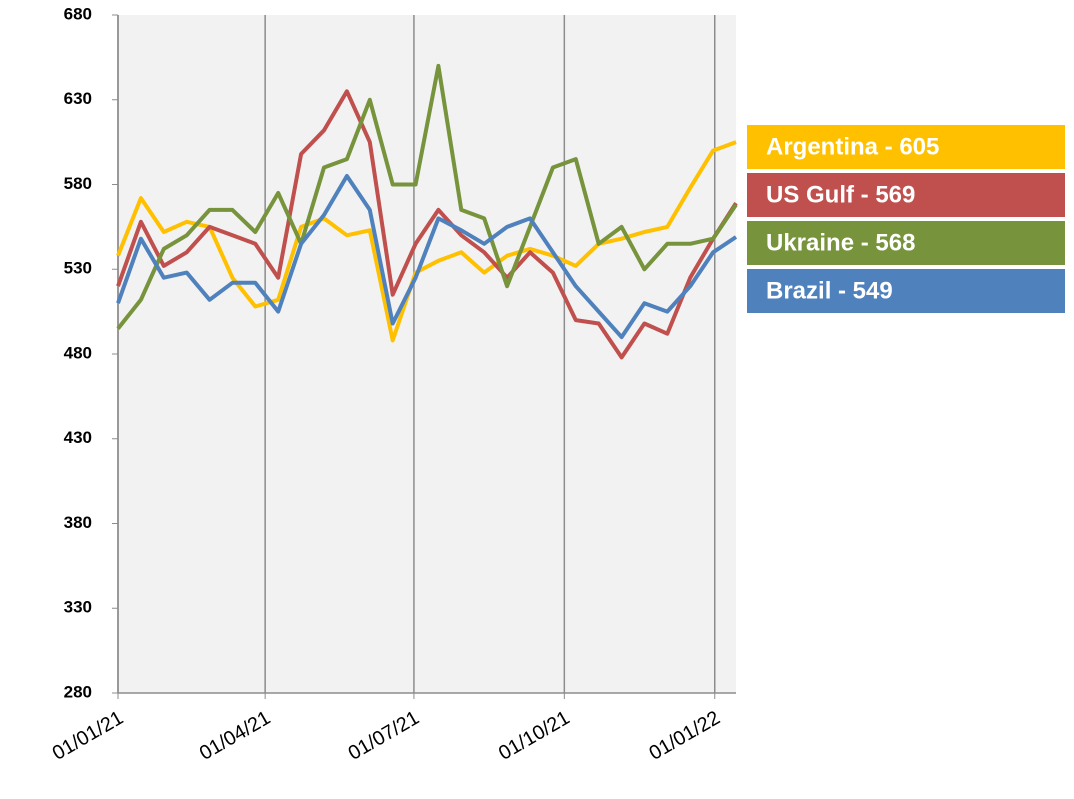 This screenshot has width=1074, height=799. I want to click on y-tick-label: 330, so click(78, 607).